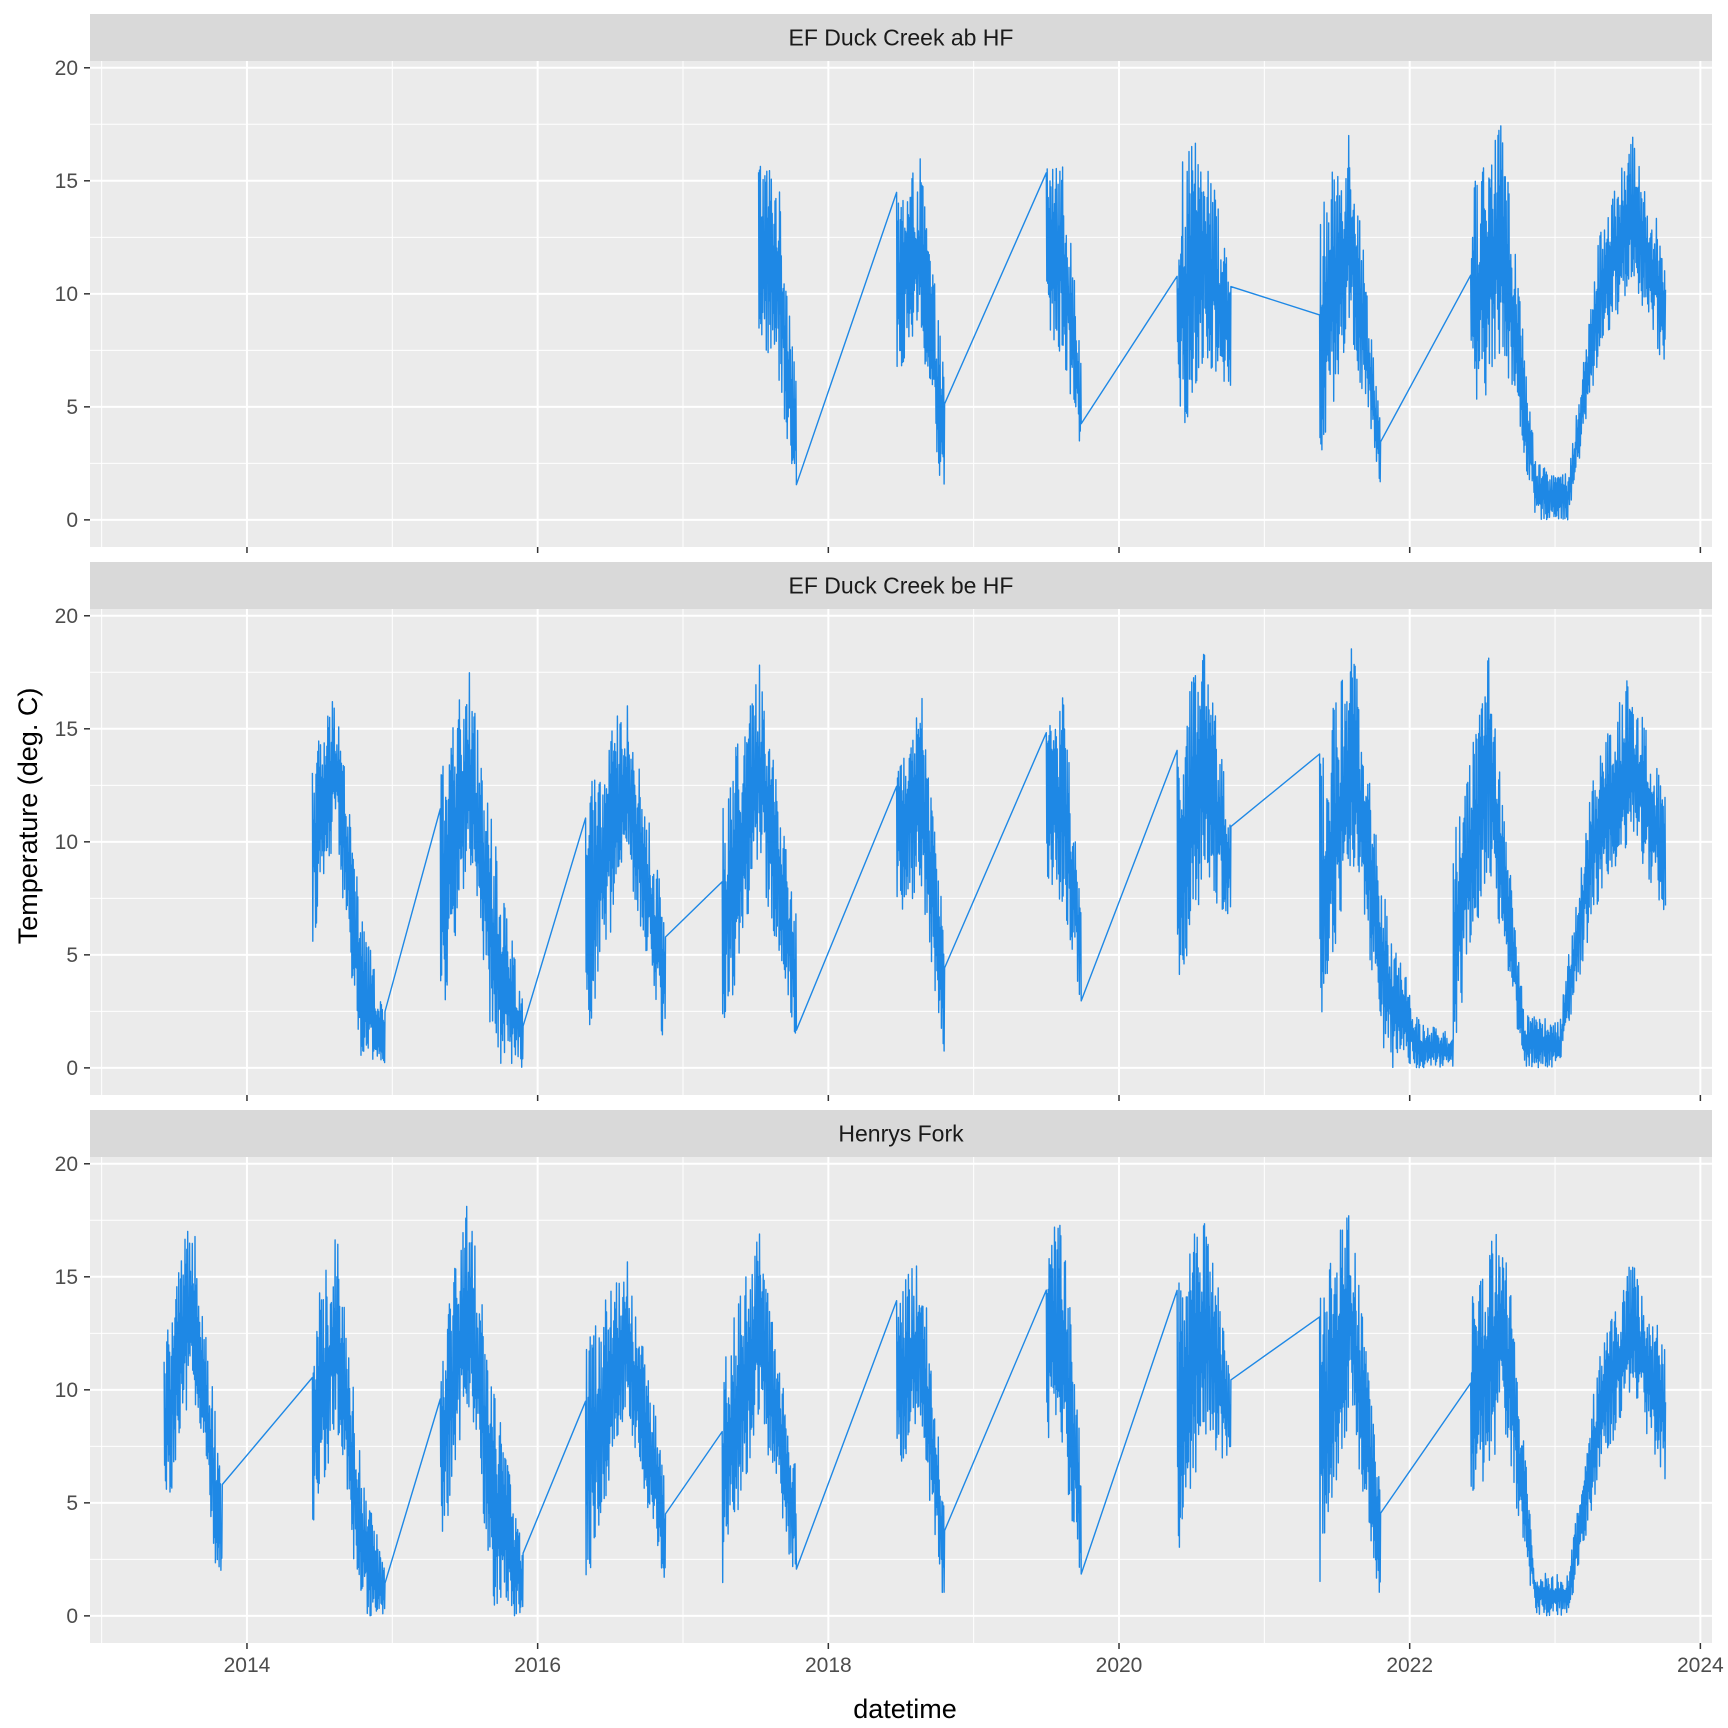 This screenshot has height=1728, width=1728. Describe the element at coordinates (28, 816) in the screenshot. I see `y-axis-title: Temperature (deg. C)` at that location.